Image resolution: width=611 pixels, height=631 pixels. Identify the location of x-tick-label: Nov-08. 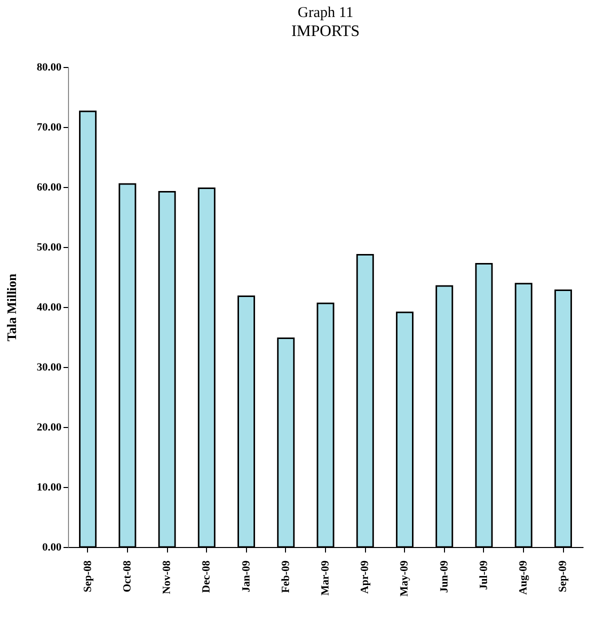
(167, 577).